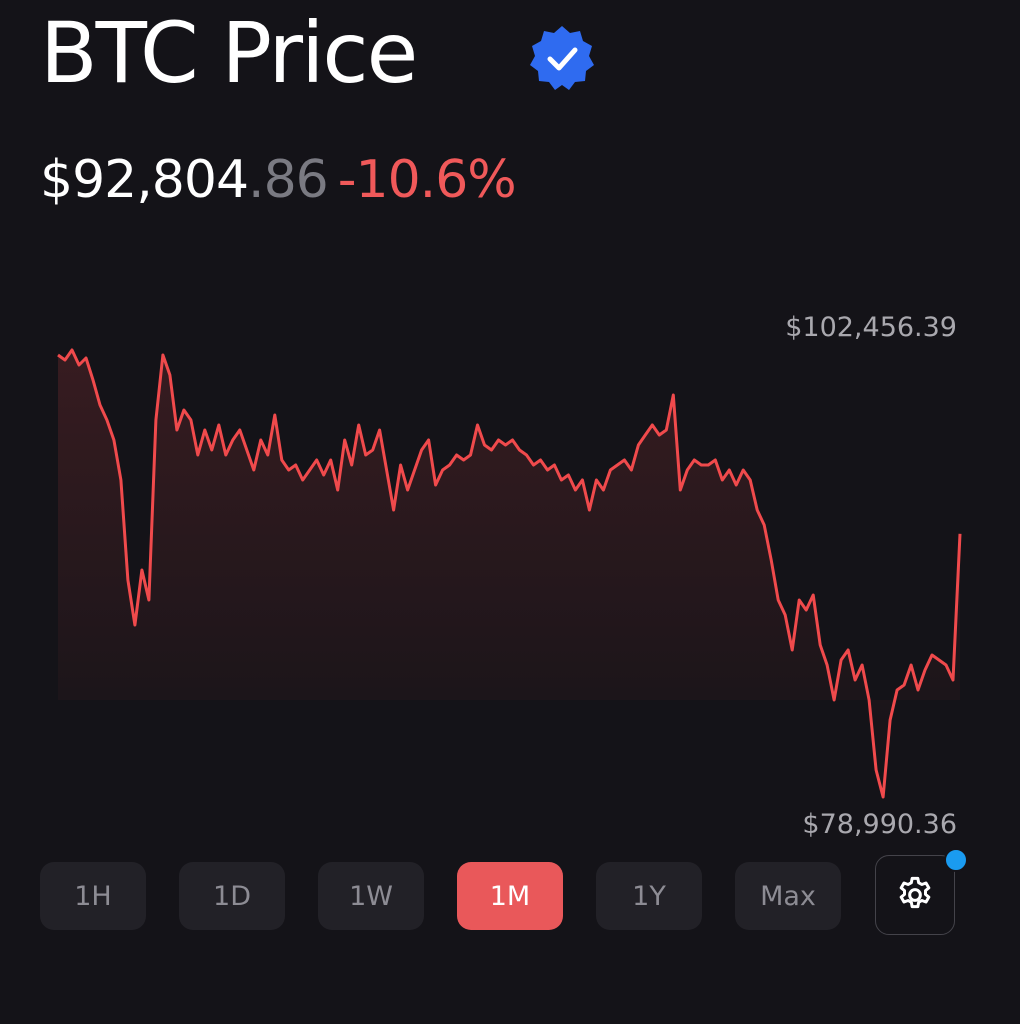 This screenshot has width=1020, height=1024. What do you see at coordinates (288, 180) in the screenshot?
I see `price-cents: .86` at bounding box center [288, 180].